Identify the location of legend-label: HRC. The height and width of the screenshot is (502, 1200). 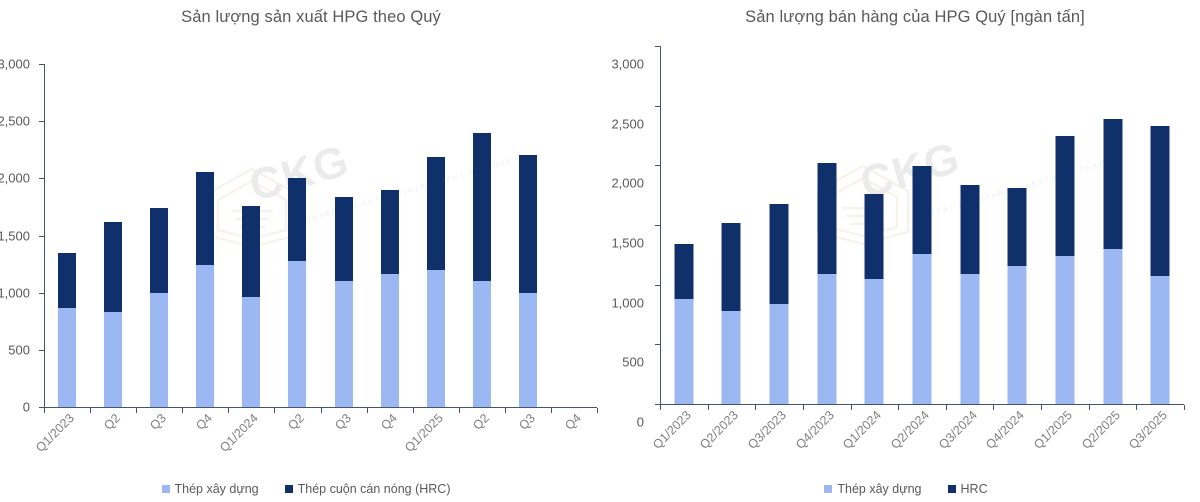
(974, 489).